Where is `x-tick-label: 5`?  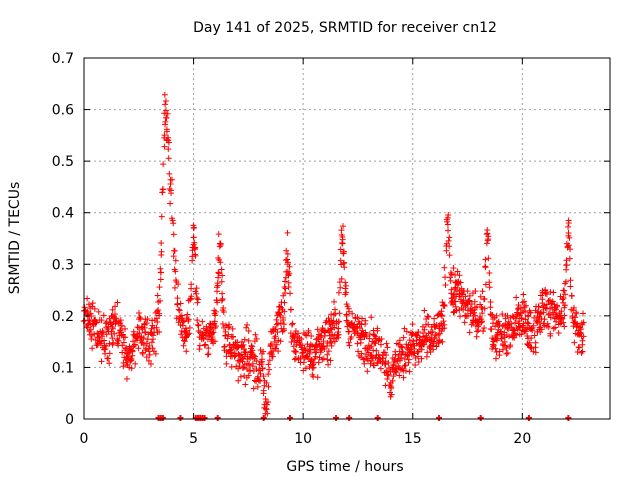 x-tick-label: 5 is located at coordinates (193, 439).